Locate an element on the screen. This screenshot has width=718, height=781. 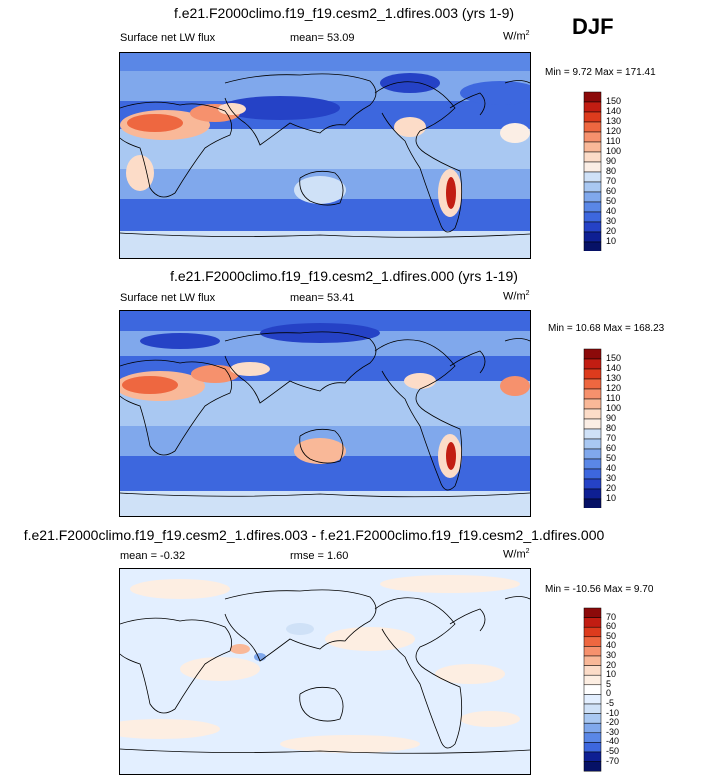
panel2-australia is located at coordinates (320, 451).